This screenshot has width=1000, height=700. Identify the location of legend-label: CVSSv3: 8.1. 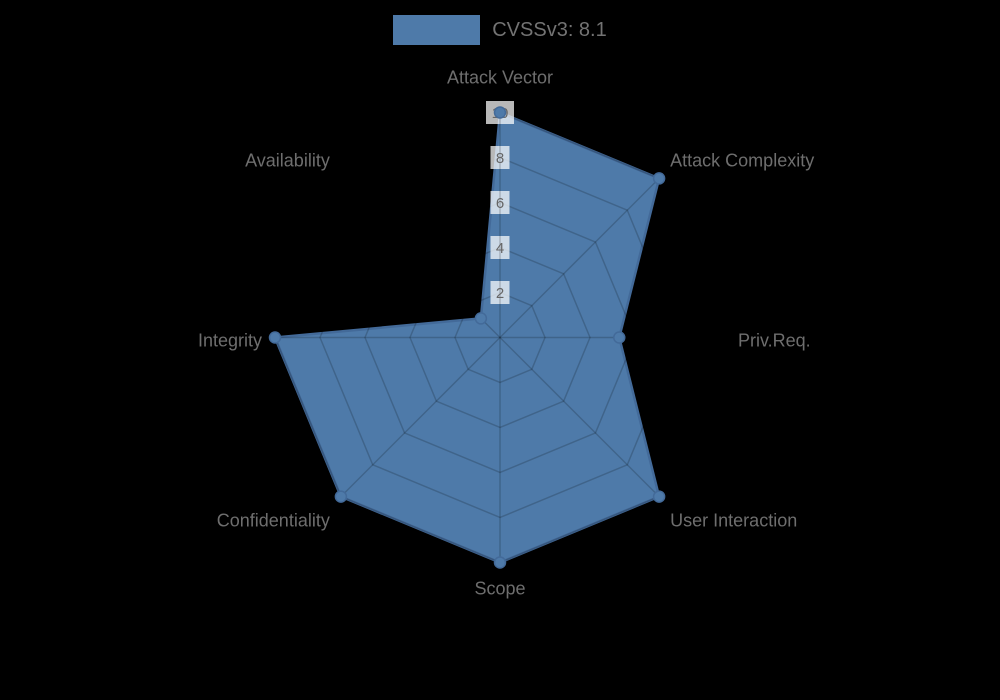
(549, 30).